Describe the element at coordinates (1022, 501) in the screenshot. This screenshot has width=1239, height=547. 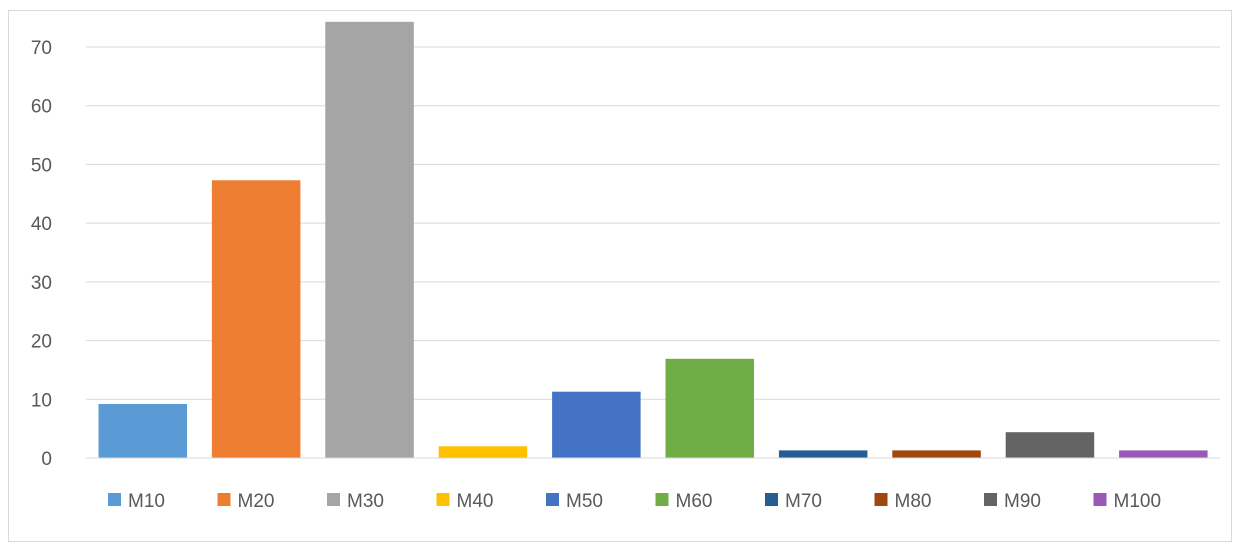
I see `legend-label: M90` at that location.